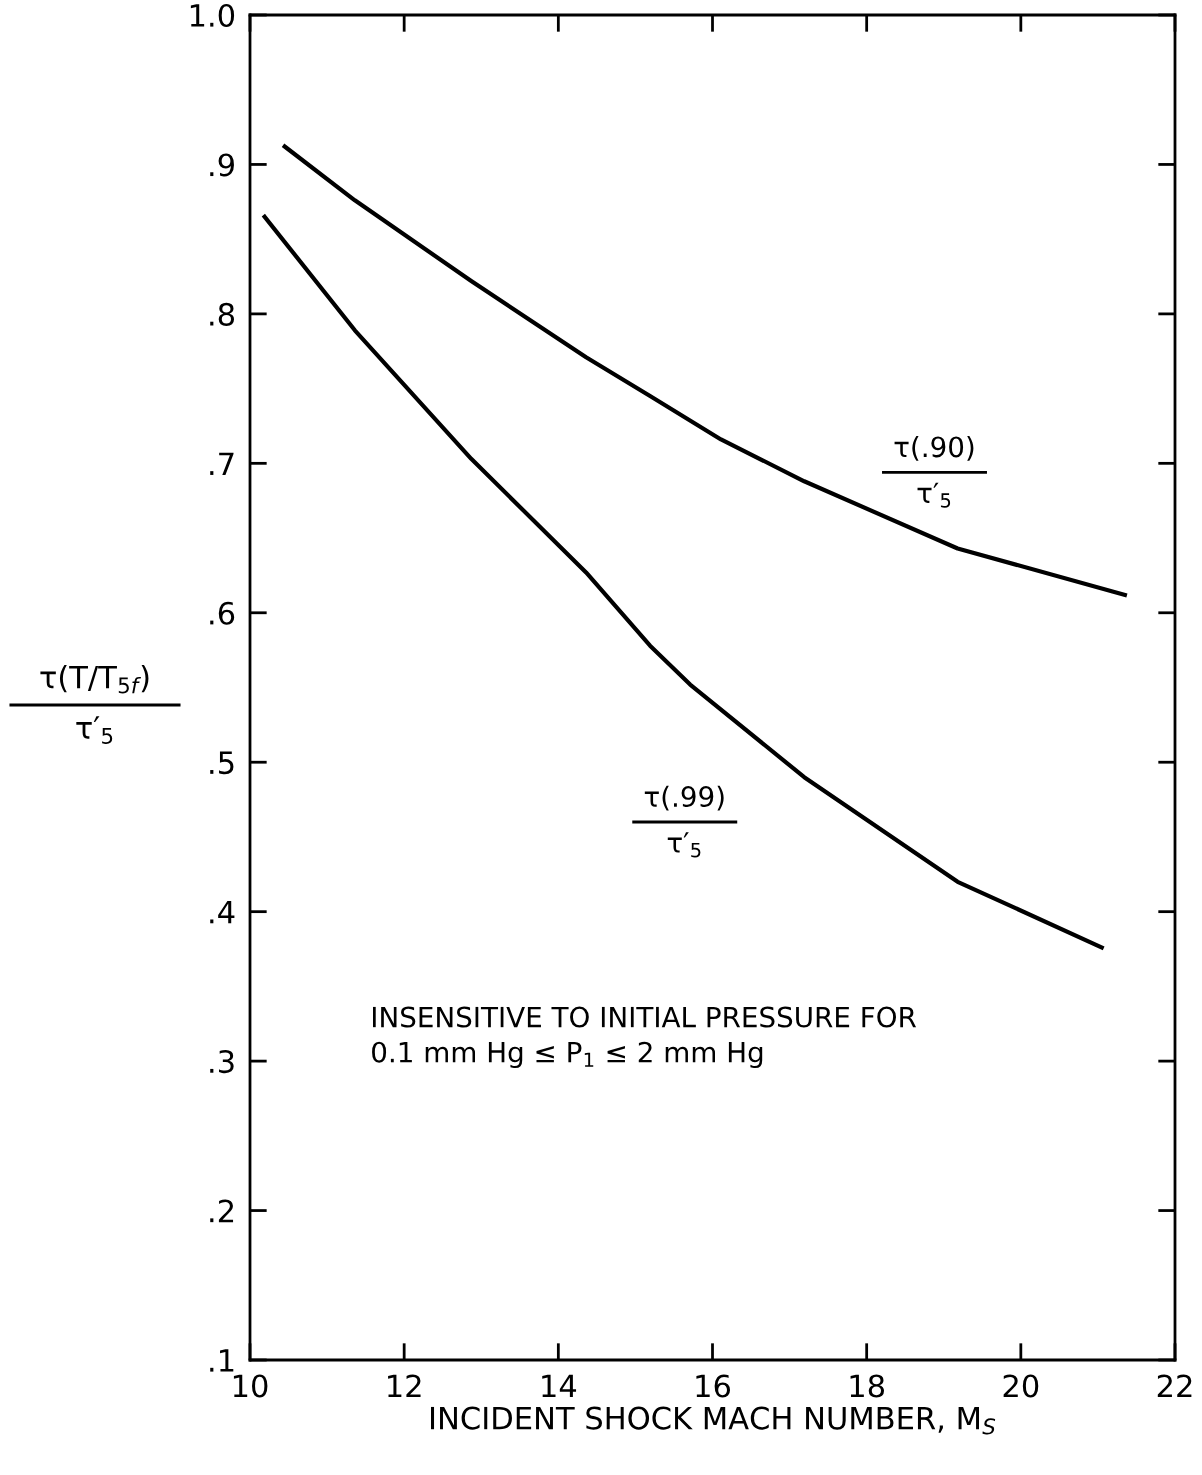 The width and height of the screenshot is (1202, 1475). Describe the element at coordinates (934, 471) in the screenshot. I see `series-label: τ(.90) τ′$_{5}$` at that location.